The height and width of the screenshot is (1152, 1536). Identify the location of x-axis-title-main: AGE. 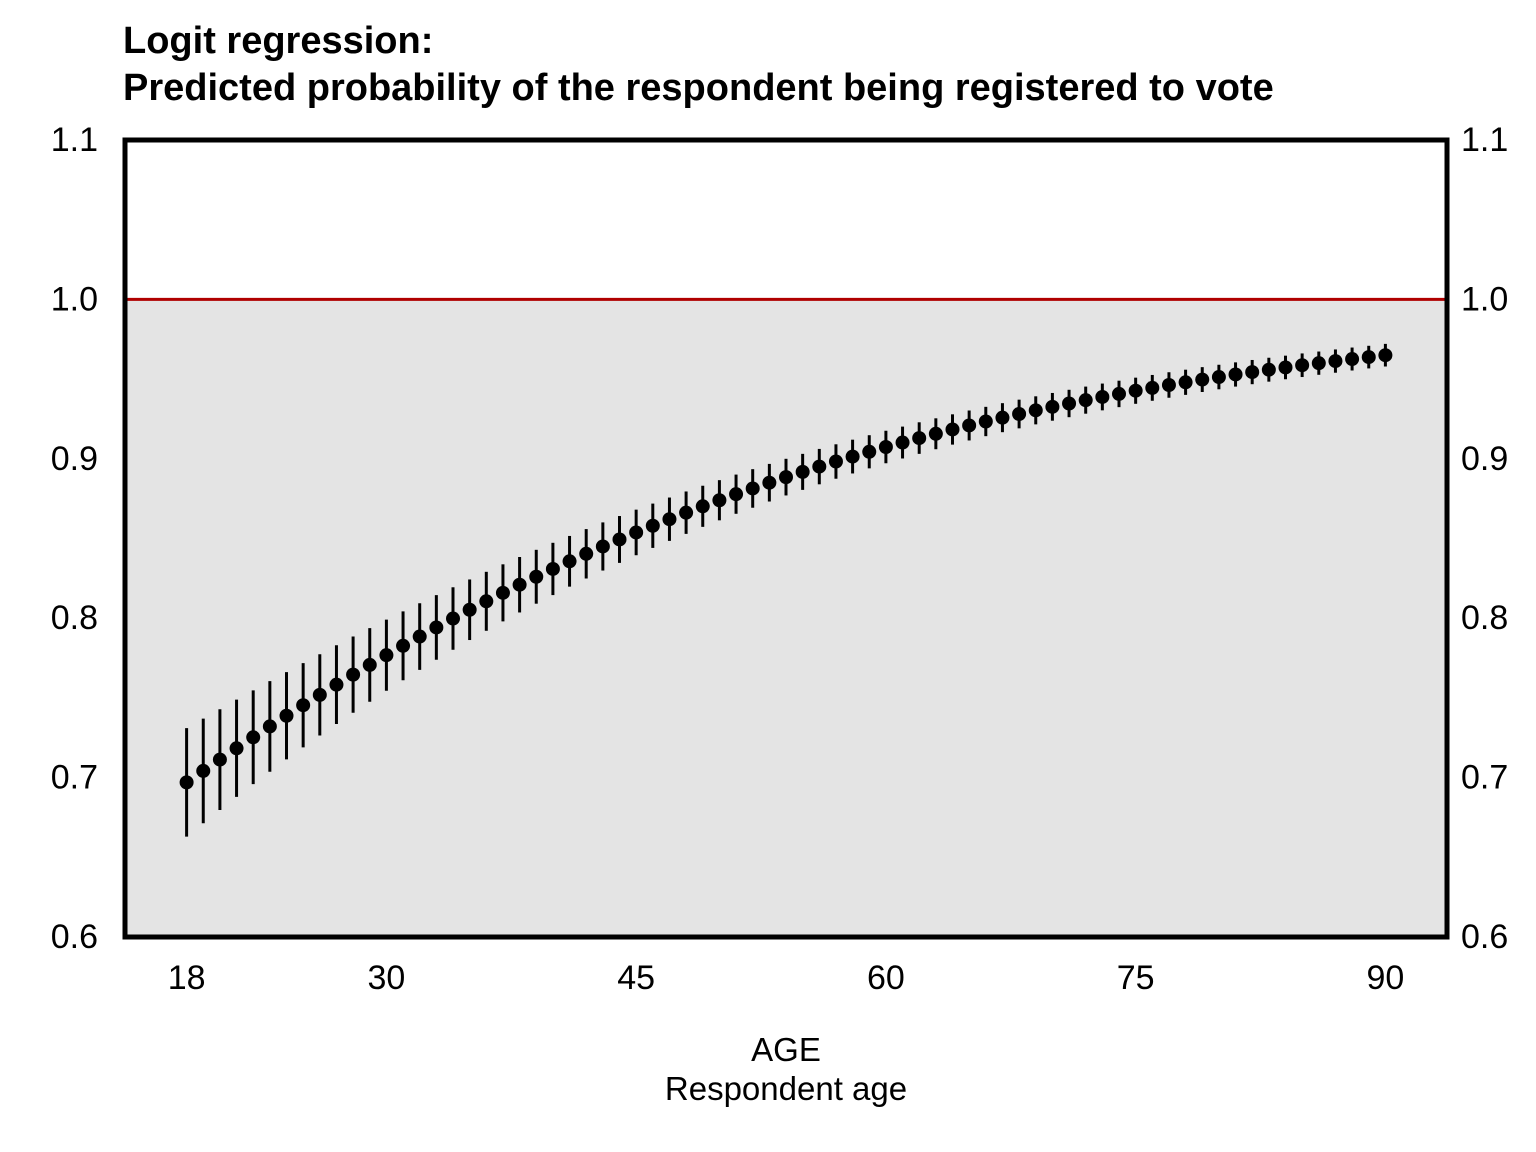
(786, 1049).